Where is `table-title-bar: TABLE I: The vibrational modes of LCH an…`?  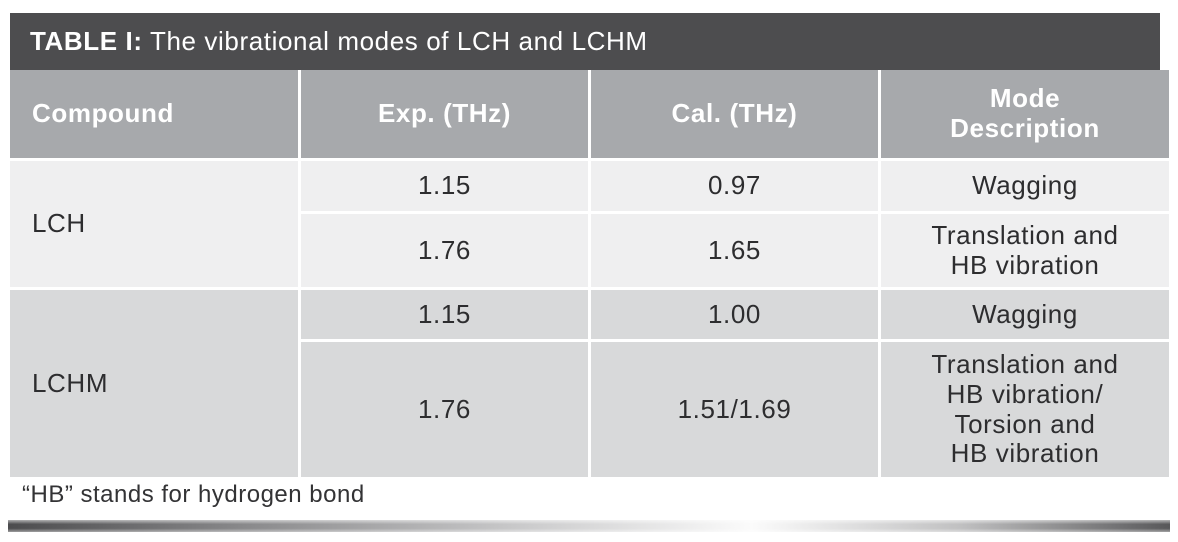
table-title-bar: TABLE I: The vibrational modes of LCH an… is located at coordinates (585, 41).